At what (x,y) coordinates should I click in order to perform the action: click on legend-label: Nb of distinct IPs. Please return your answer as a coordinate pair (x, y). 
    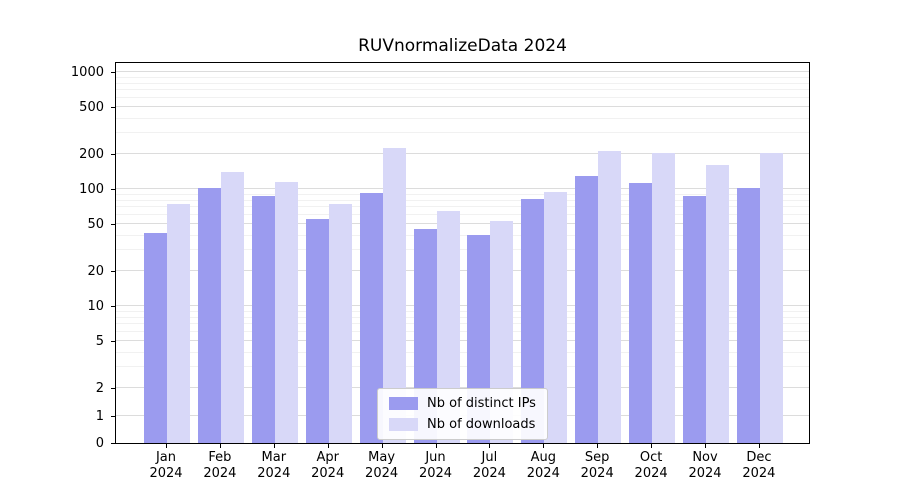
    Looking at the image, I should click on (481, 403).